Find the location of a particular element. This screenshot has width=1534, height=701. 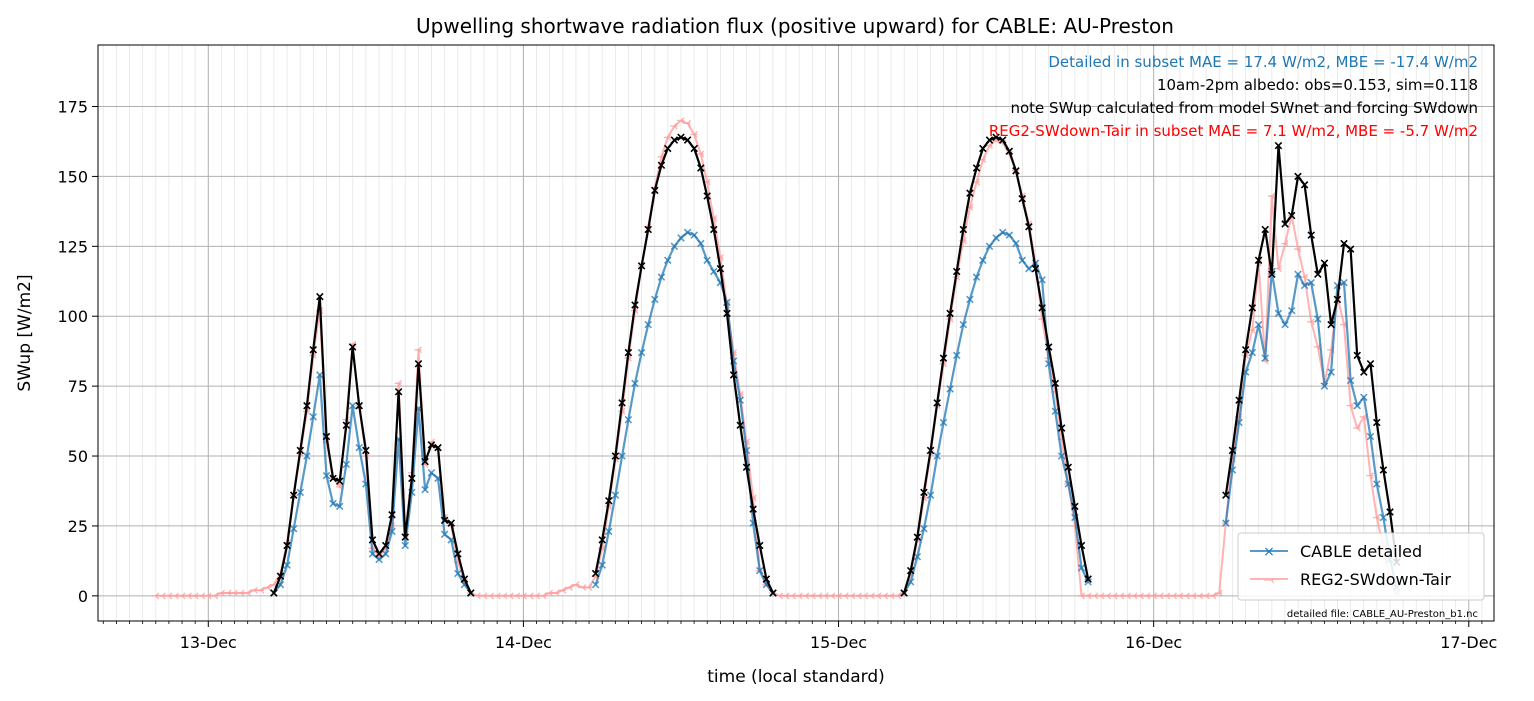

legend: × CABLE detailed ⤙ REG2-SWdown-Tair is located at coordinates (1361, 566).